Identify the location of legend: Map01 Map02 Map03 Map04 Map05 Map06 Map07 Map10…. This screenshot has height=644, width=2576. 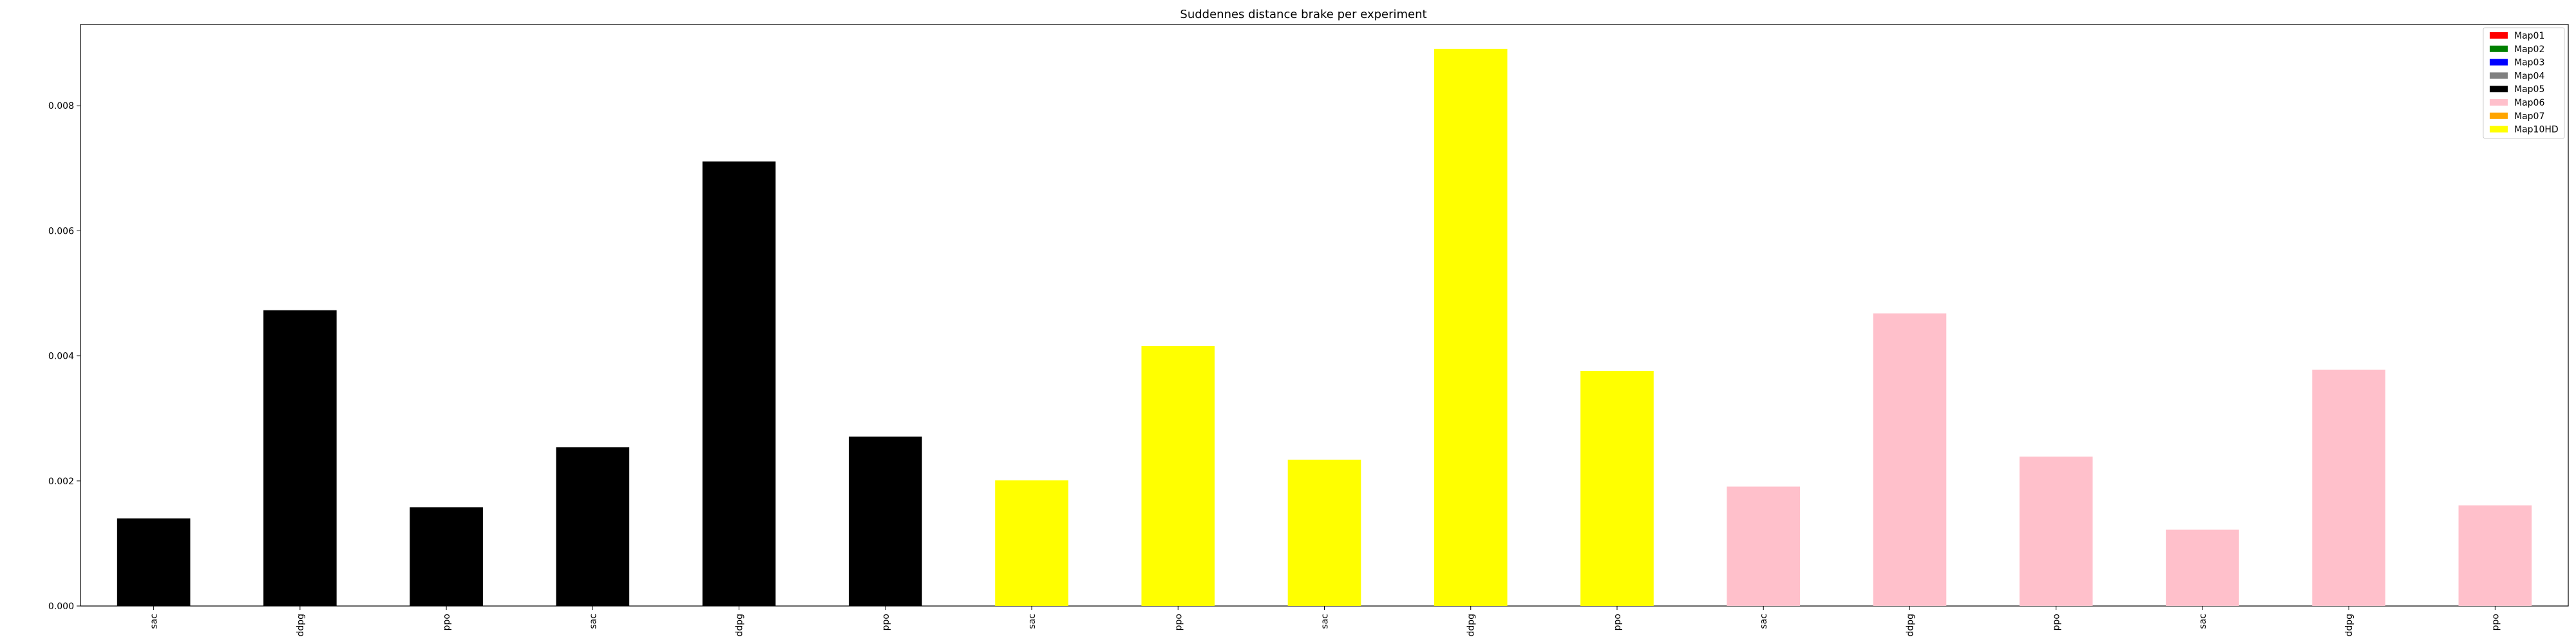
(2524, 83).